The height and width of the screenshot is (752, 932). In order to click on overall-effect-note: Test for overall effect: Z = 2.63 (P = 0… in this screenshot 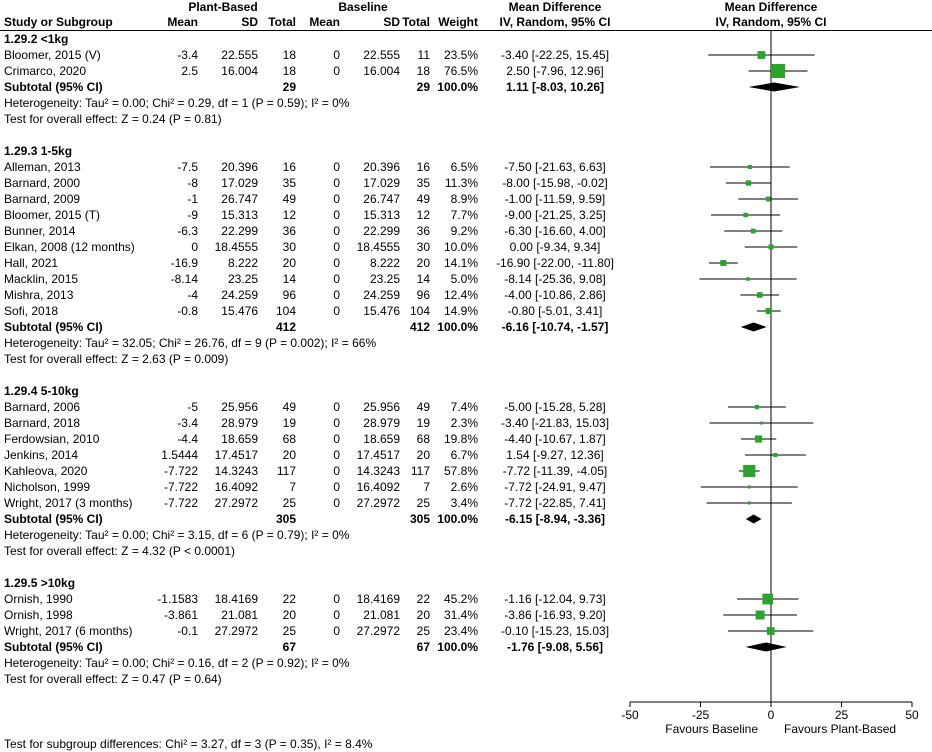, I will do `click(316, 359)`.